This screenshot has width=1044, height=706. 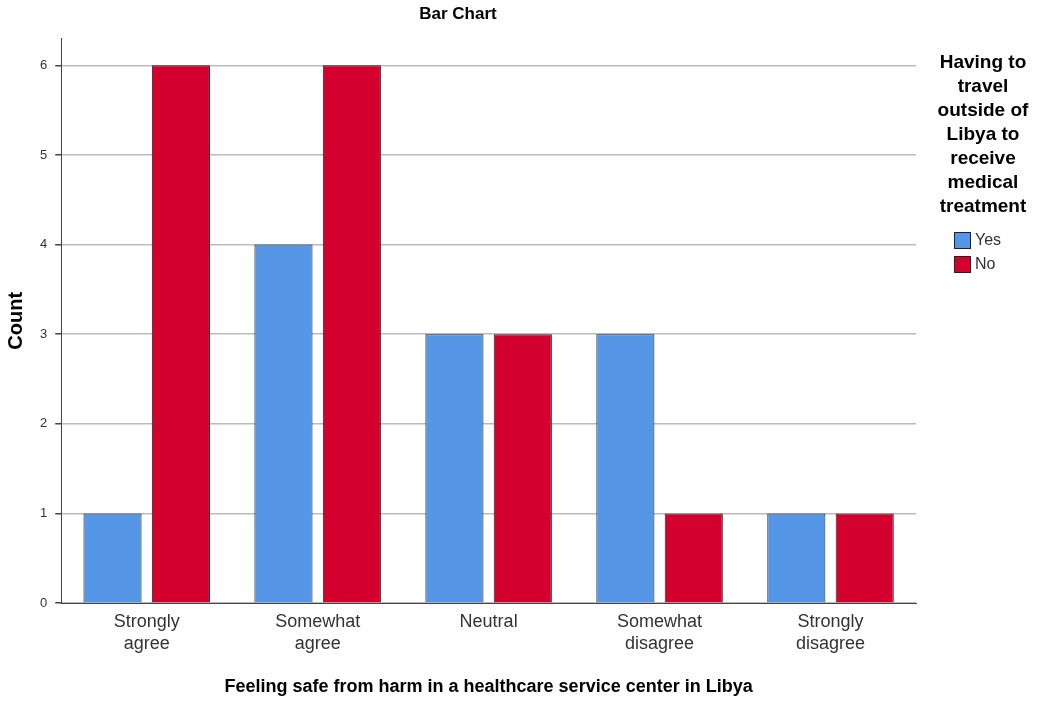 I want to click on legend-title: Having to travel outside of Libya to receive medical treatment, so click(x=983, y=134).